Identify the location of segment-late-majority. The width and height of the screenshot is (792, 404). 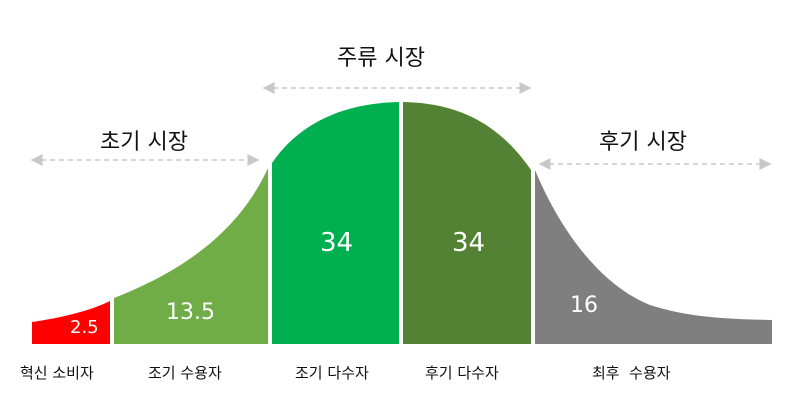
(467, 223).